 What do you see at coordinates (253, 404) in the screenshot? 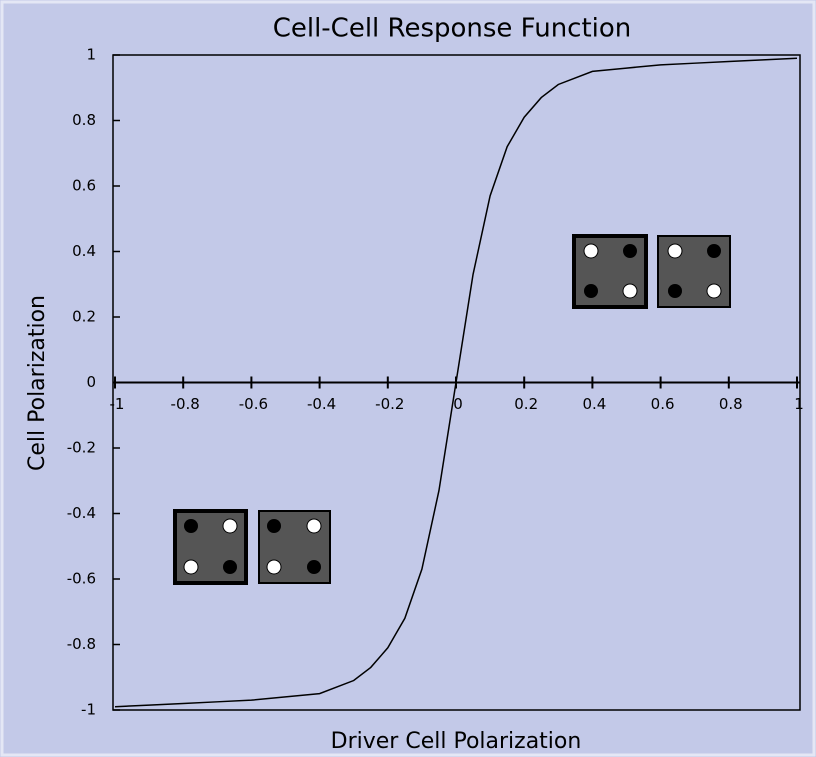
I see `x-tick-label: -0.6` at bounding box center [253, 404].